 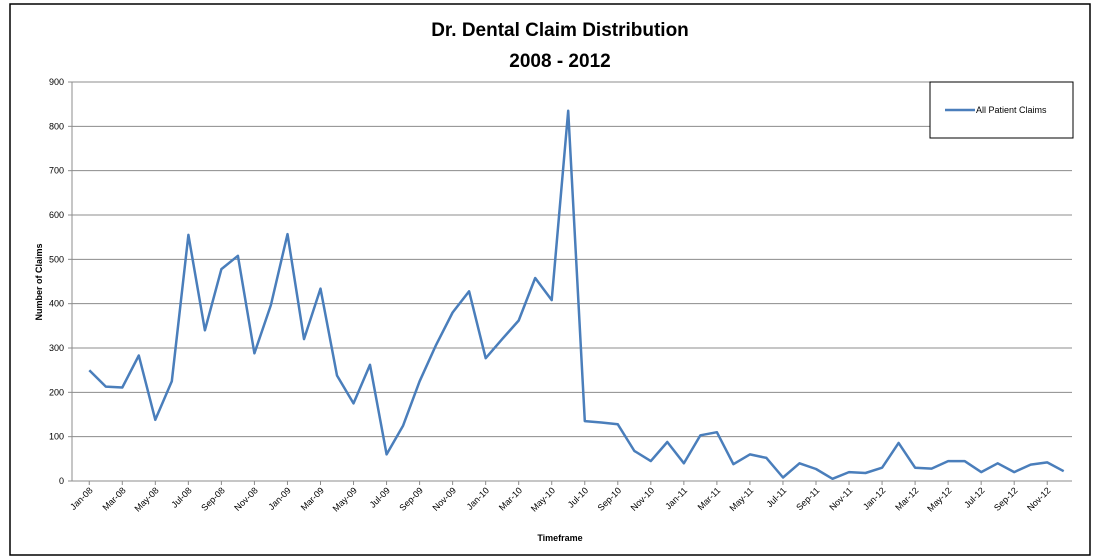 What do you see at coordinates (56, 437) in the screenshot?
I see `y-tick-label: 100` at bounding box center [56, 437].